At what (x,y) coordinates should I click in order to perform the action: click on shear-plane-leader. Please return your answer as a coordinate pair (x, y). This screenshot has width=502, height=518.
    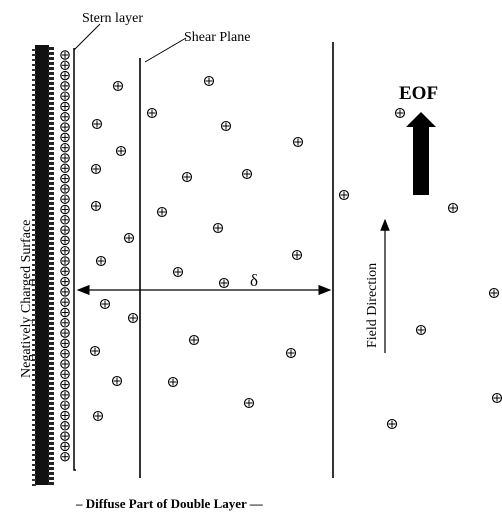
    Looking at the image, I should click on (165, 50).